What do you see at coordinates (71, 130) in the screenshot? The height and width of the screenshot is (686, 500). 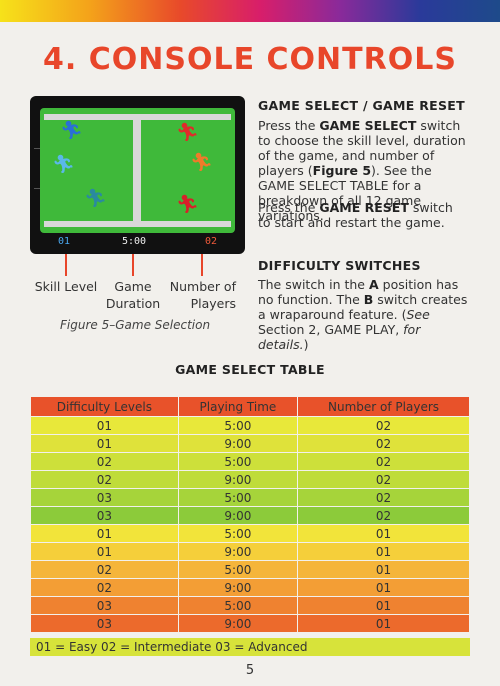 I see `blue-player-icon: 🏃︎` at bounding box center [71, 130].